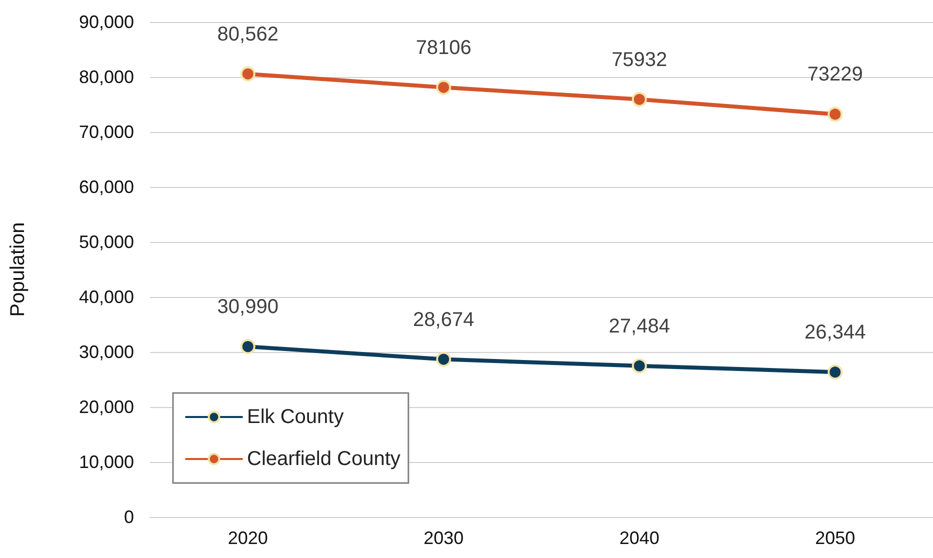 This screenshot has height=558, width=933. Describe the element at coordinates (295, 417) in the screenshot. I see `legend-label: Elk County` at that location.